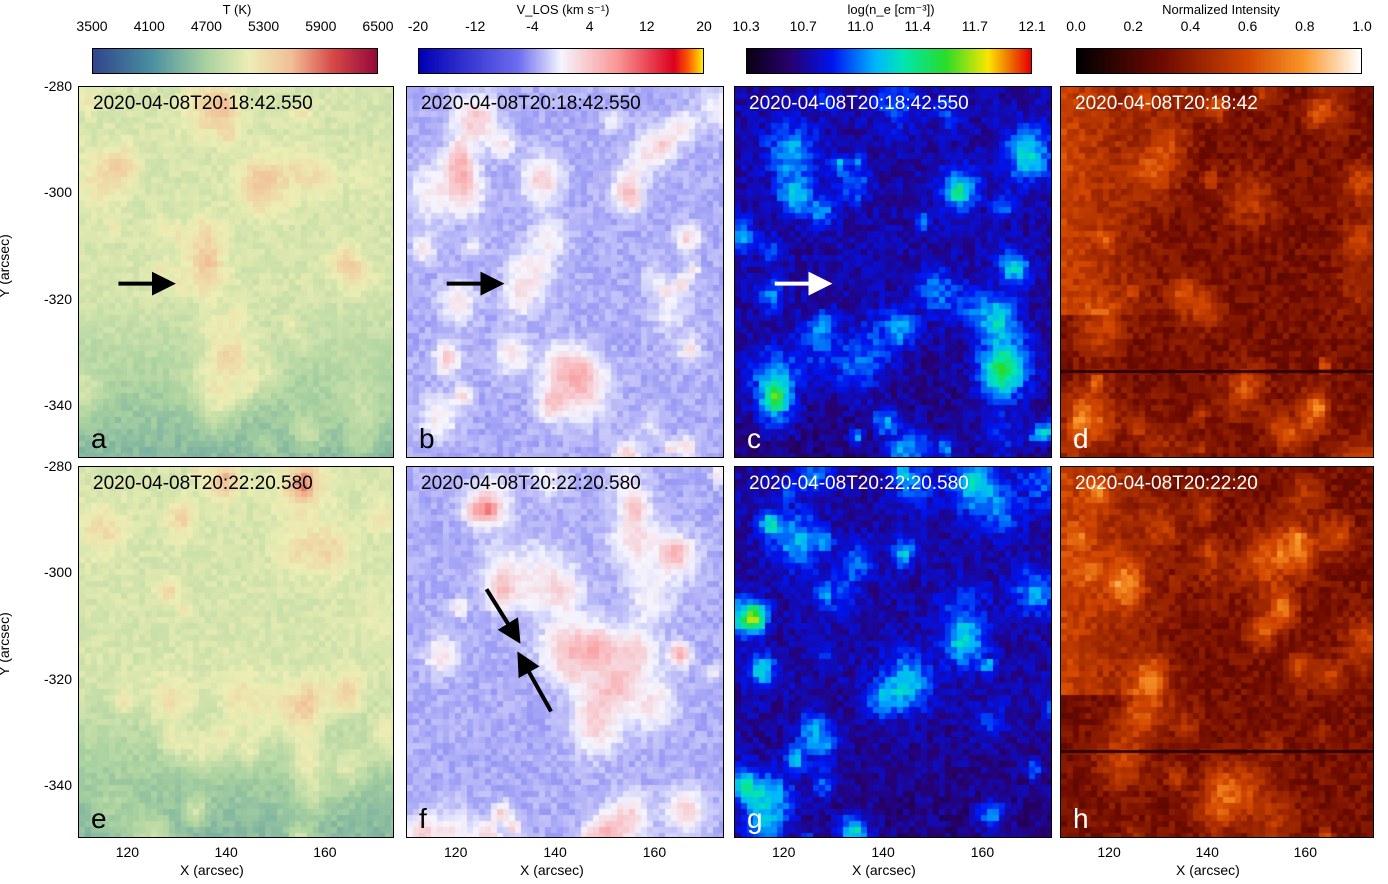 The width and height of the screenshot is (1388, 884). What do you see at coordinates (891, 9) in the screenshot?
I see `colorbar-title: log(n_e [cm⁻³])` at bounding box center [891, 9].